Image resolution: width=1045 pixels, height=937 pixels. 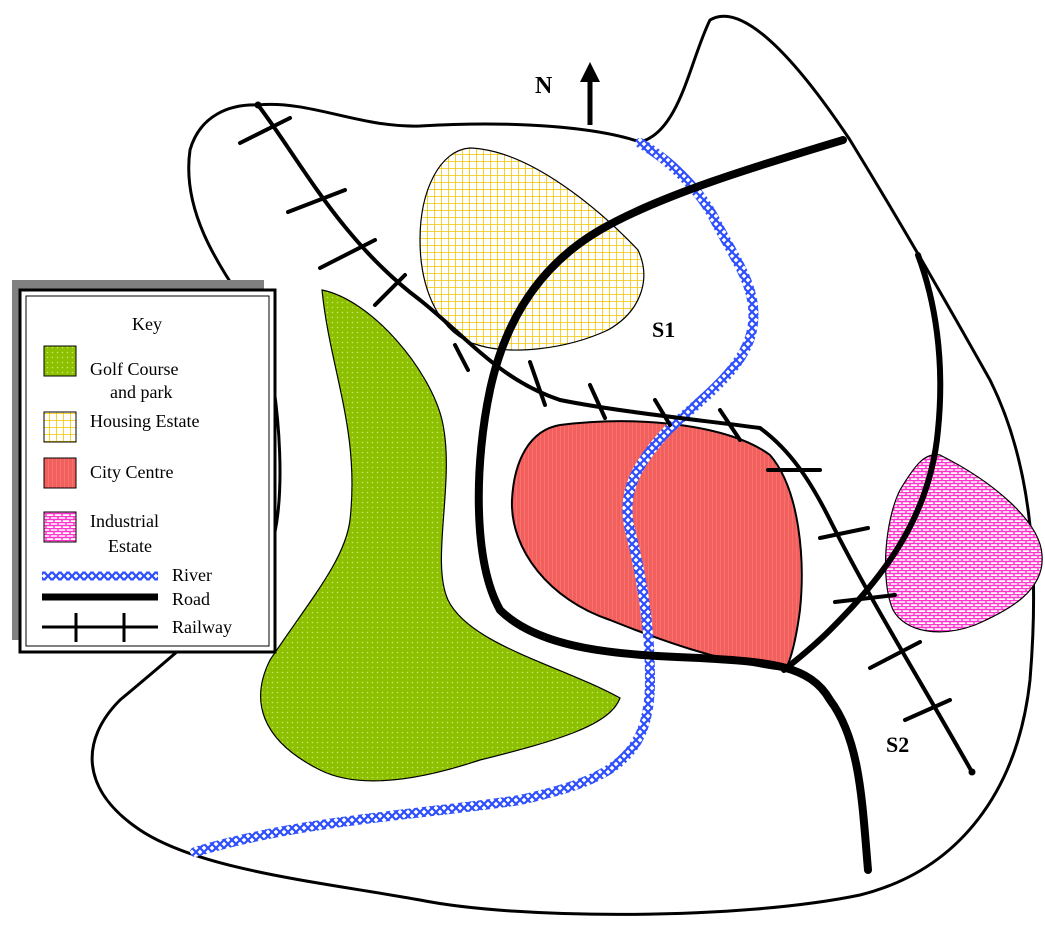 What do you see at coordinates (191, 599) in the screenshot?
I see `key-label-road: Road` at bounding box center [191, 599].